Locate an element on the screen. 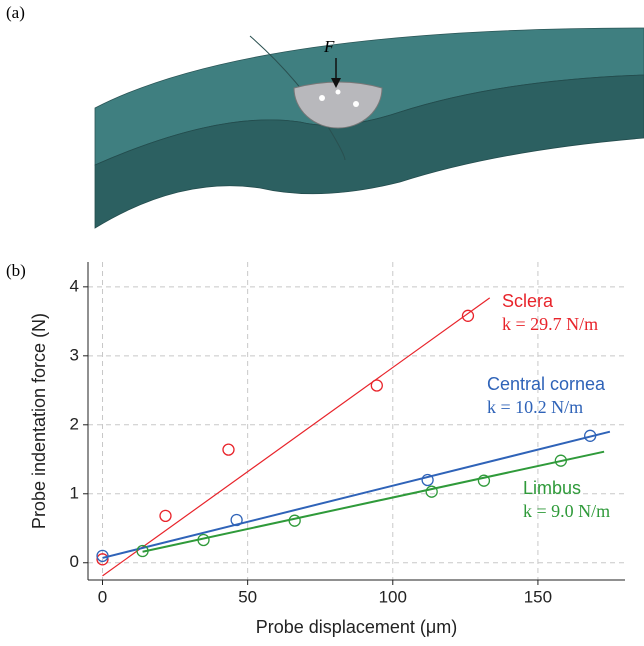  fit-annotation: k = 9.0 N/m is located at coordinates (566, 511).